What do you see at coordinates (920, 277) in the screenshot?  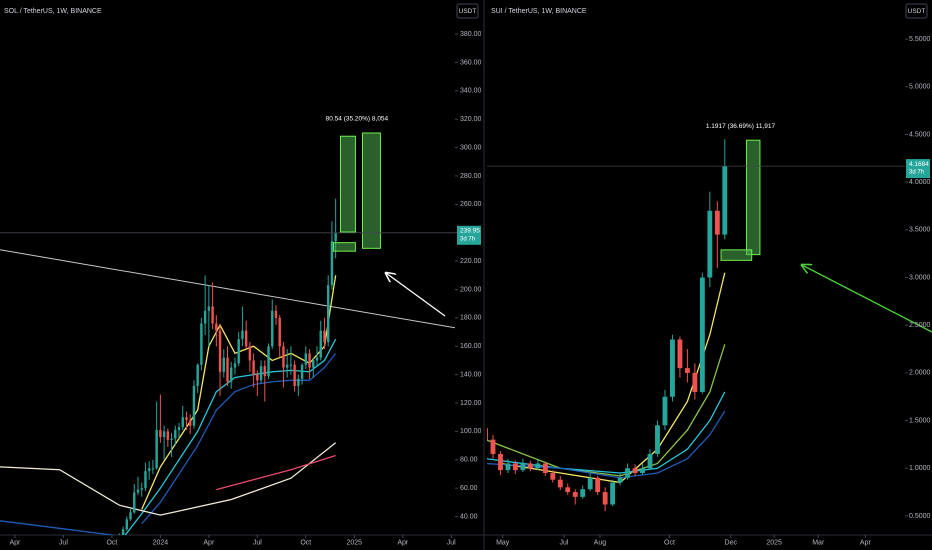 I see `y-tick-label: 3.0000` at bounding box center [920, 277].